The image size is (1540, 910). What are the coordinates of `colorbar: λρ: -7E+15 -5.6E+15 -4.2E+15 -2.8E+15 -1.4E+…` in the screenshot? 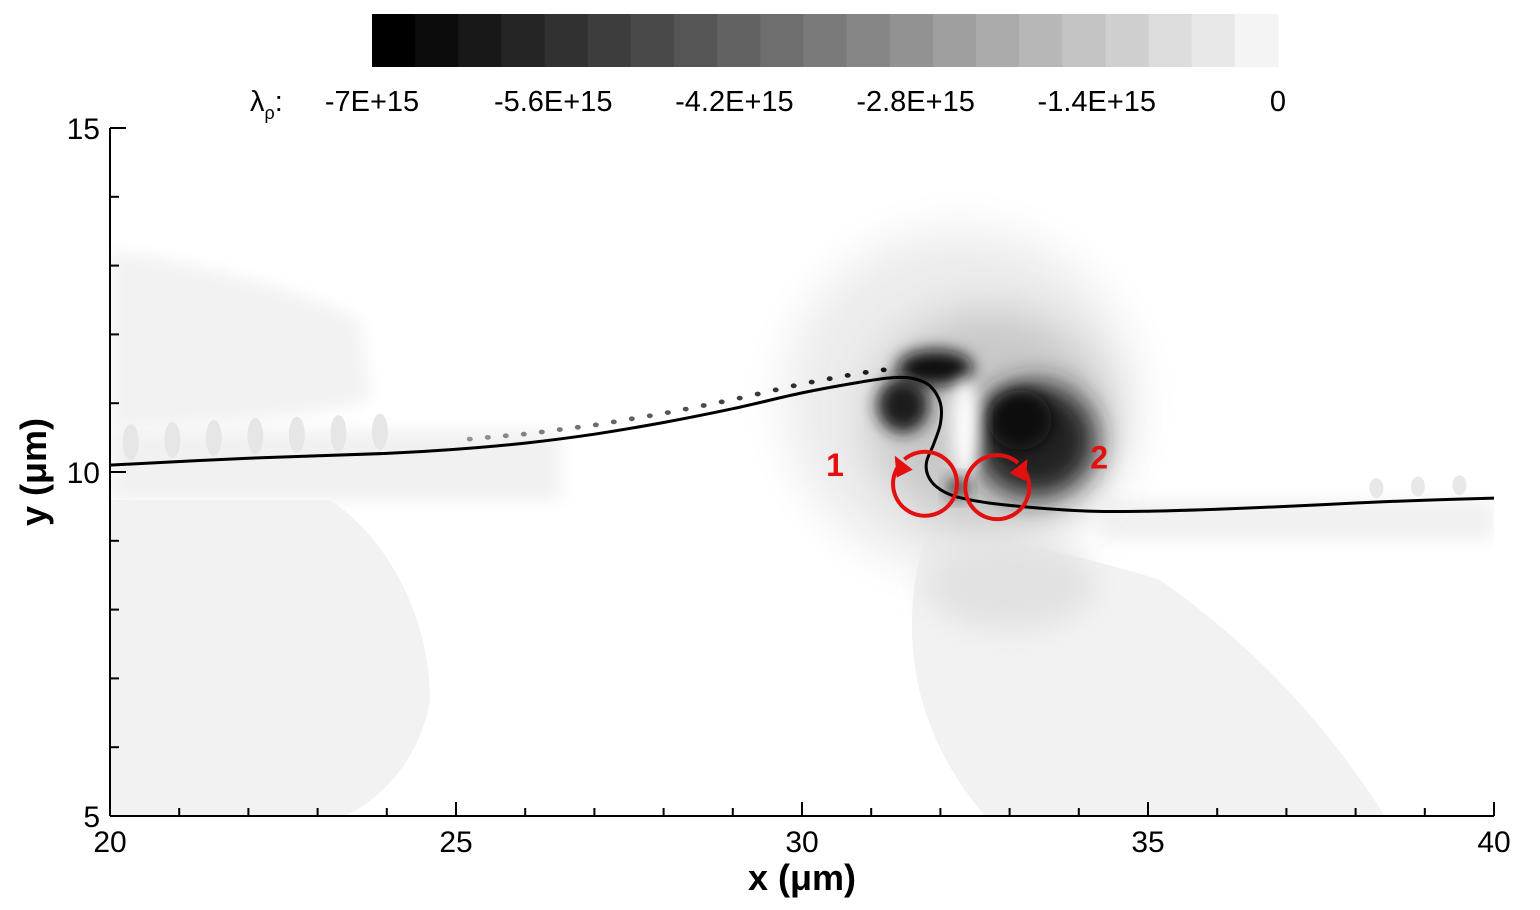 It's located at (768, 68).